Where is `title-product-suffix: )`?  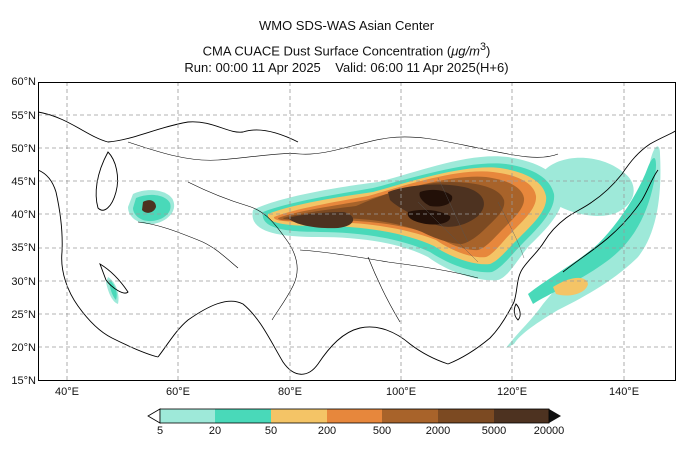
title-product-suffix: ) is located at coordinates (488, 51).